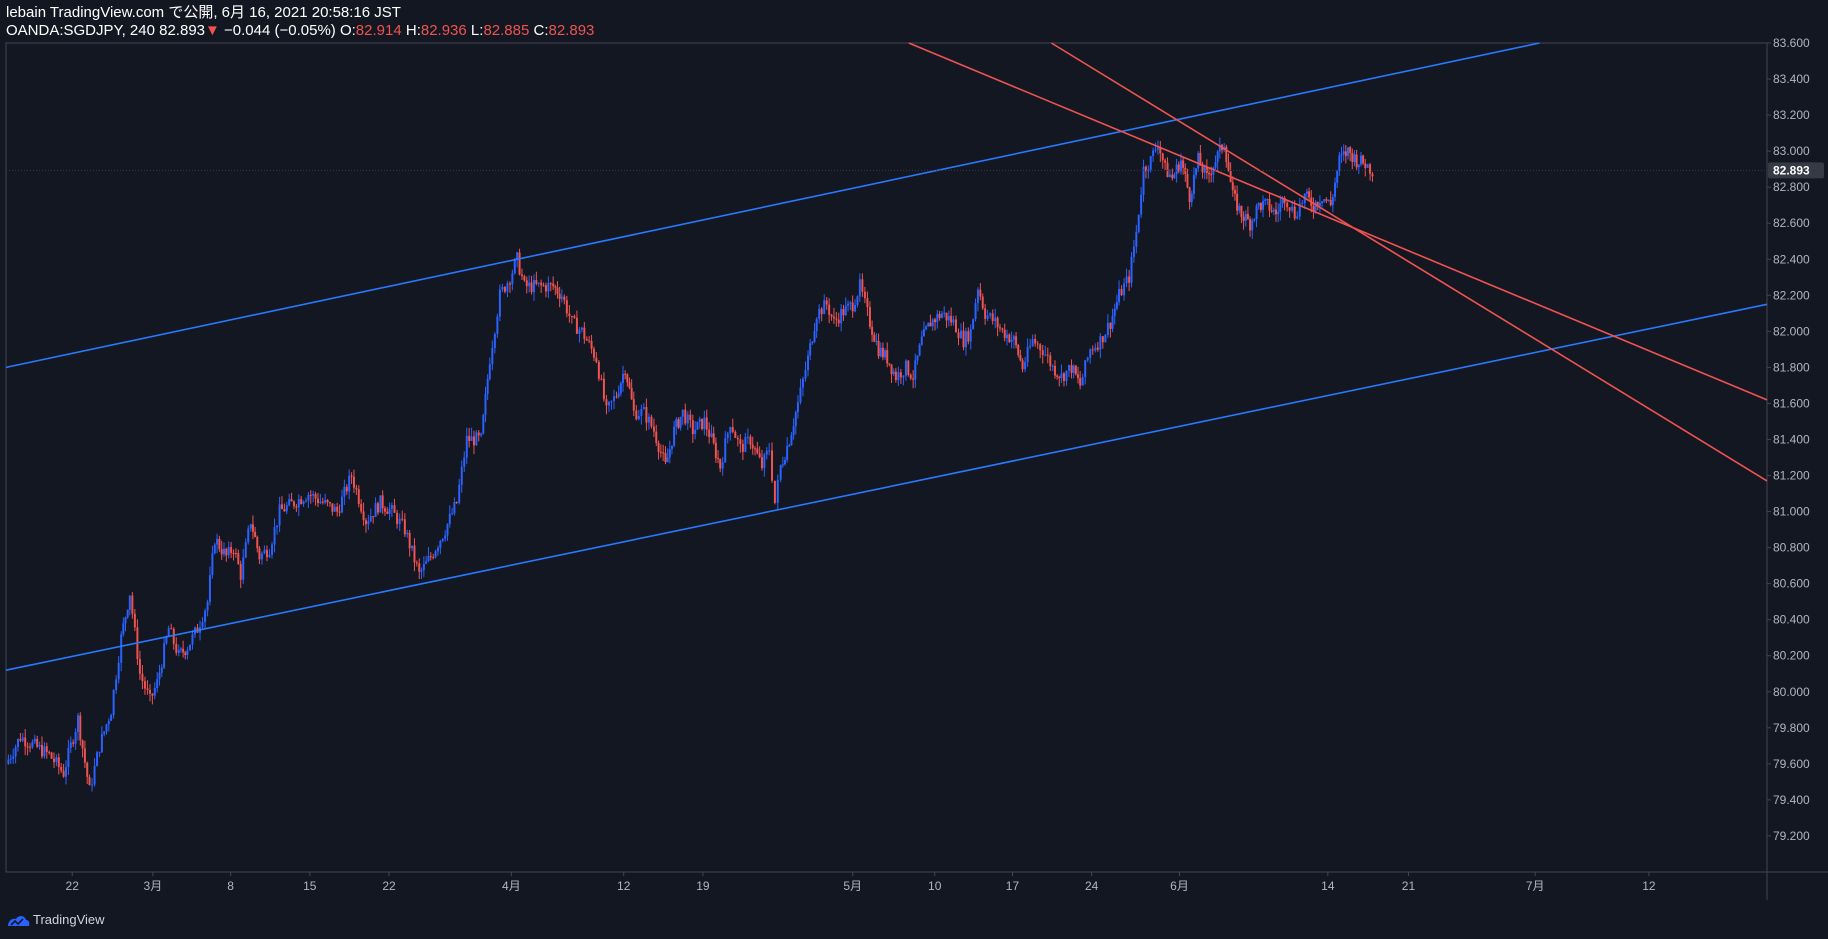 The width and height of the screenshot is (1828, 939). I want to click on time-tick-label: 15, so click(310, 886).